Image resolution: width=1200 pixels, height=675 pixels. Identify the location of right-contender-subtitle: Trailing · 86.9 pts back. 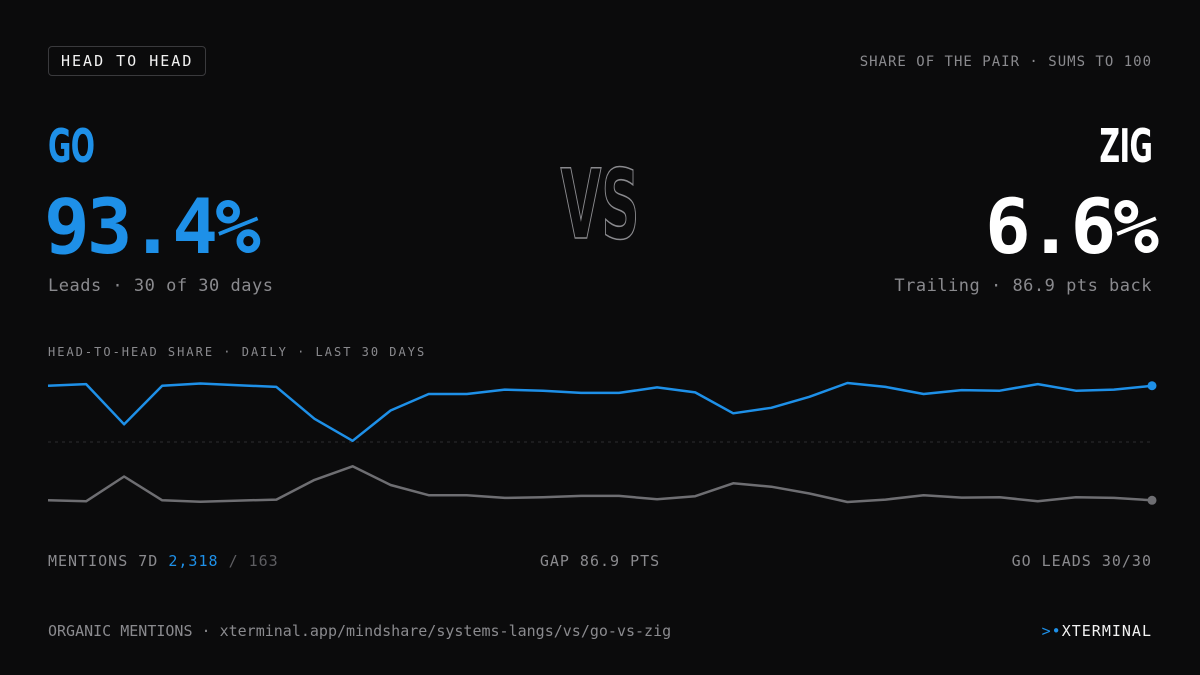
(1023, 286).